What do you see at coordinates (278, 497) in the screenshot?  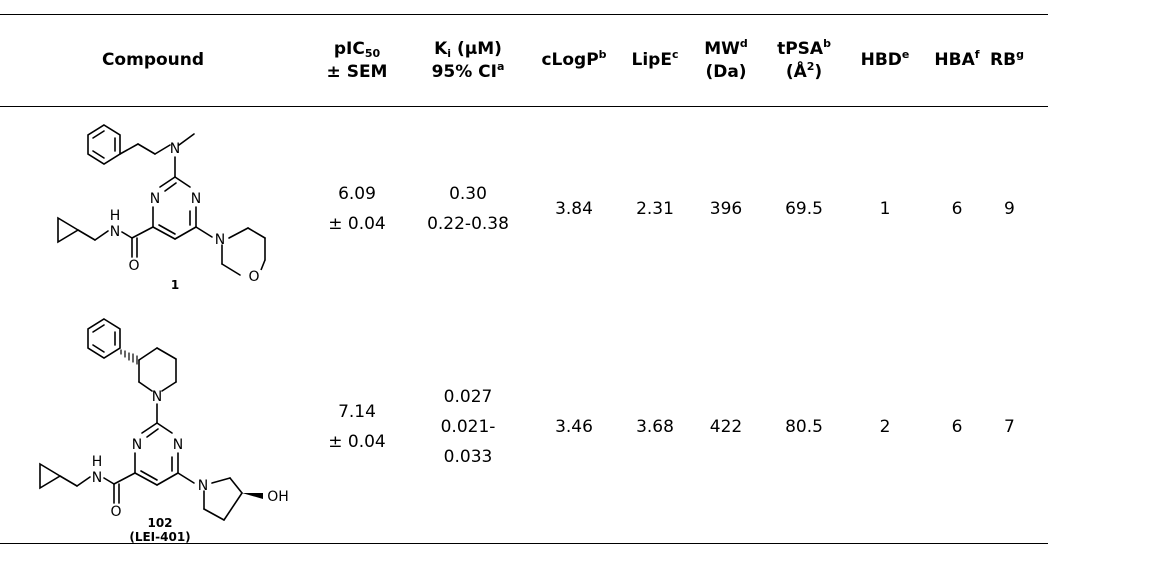 I see `atom-hydroxyl: OH` at bounding box center [278, 497].